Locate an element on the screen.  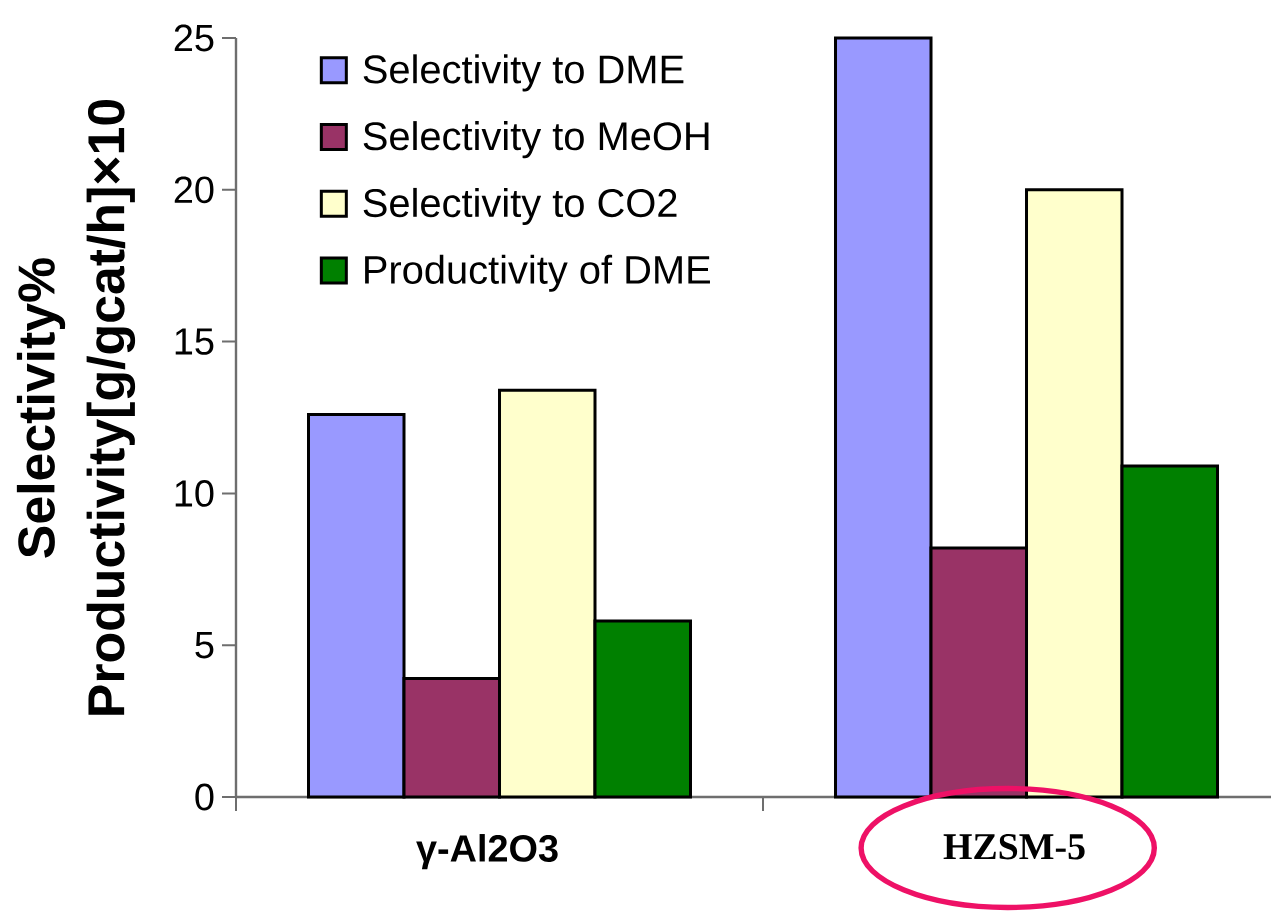
legend-label: Selectivity to DME is located at coordinates (523, 73).